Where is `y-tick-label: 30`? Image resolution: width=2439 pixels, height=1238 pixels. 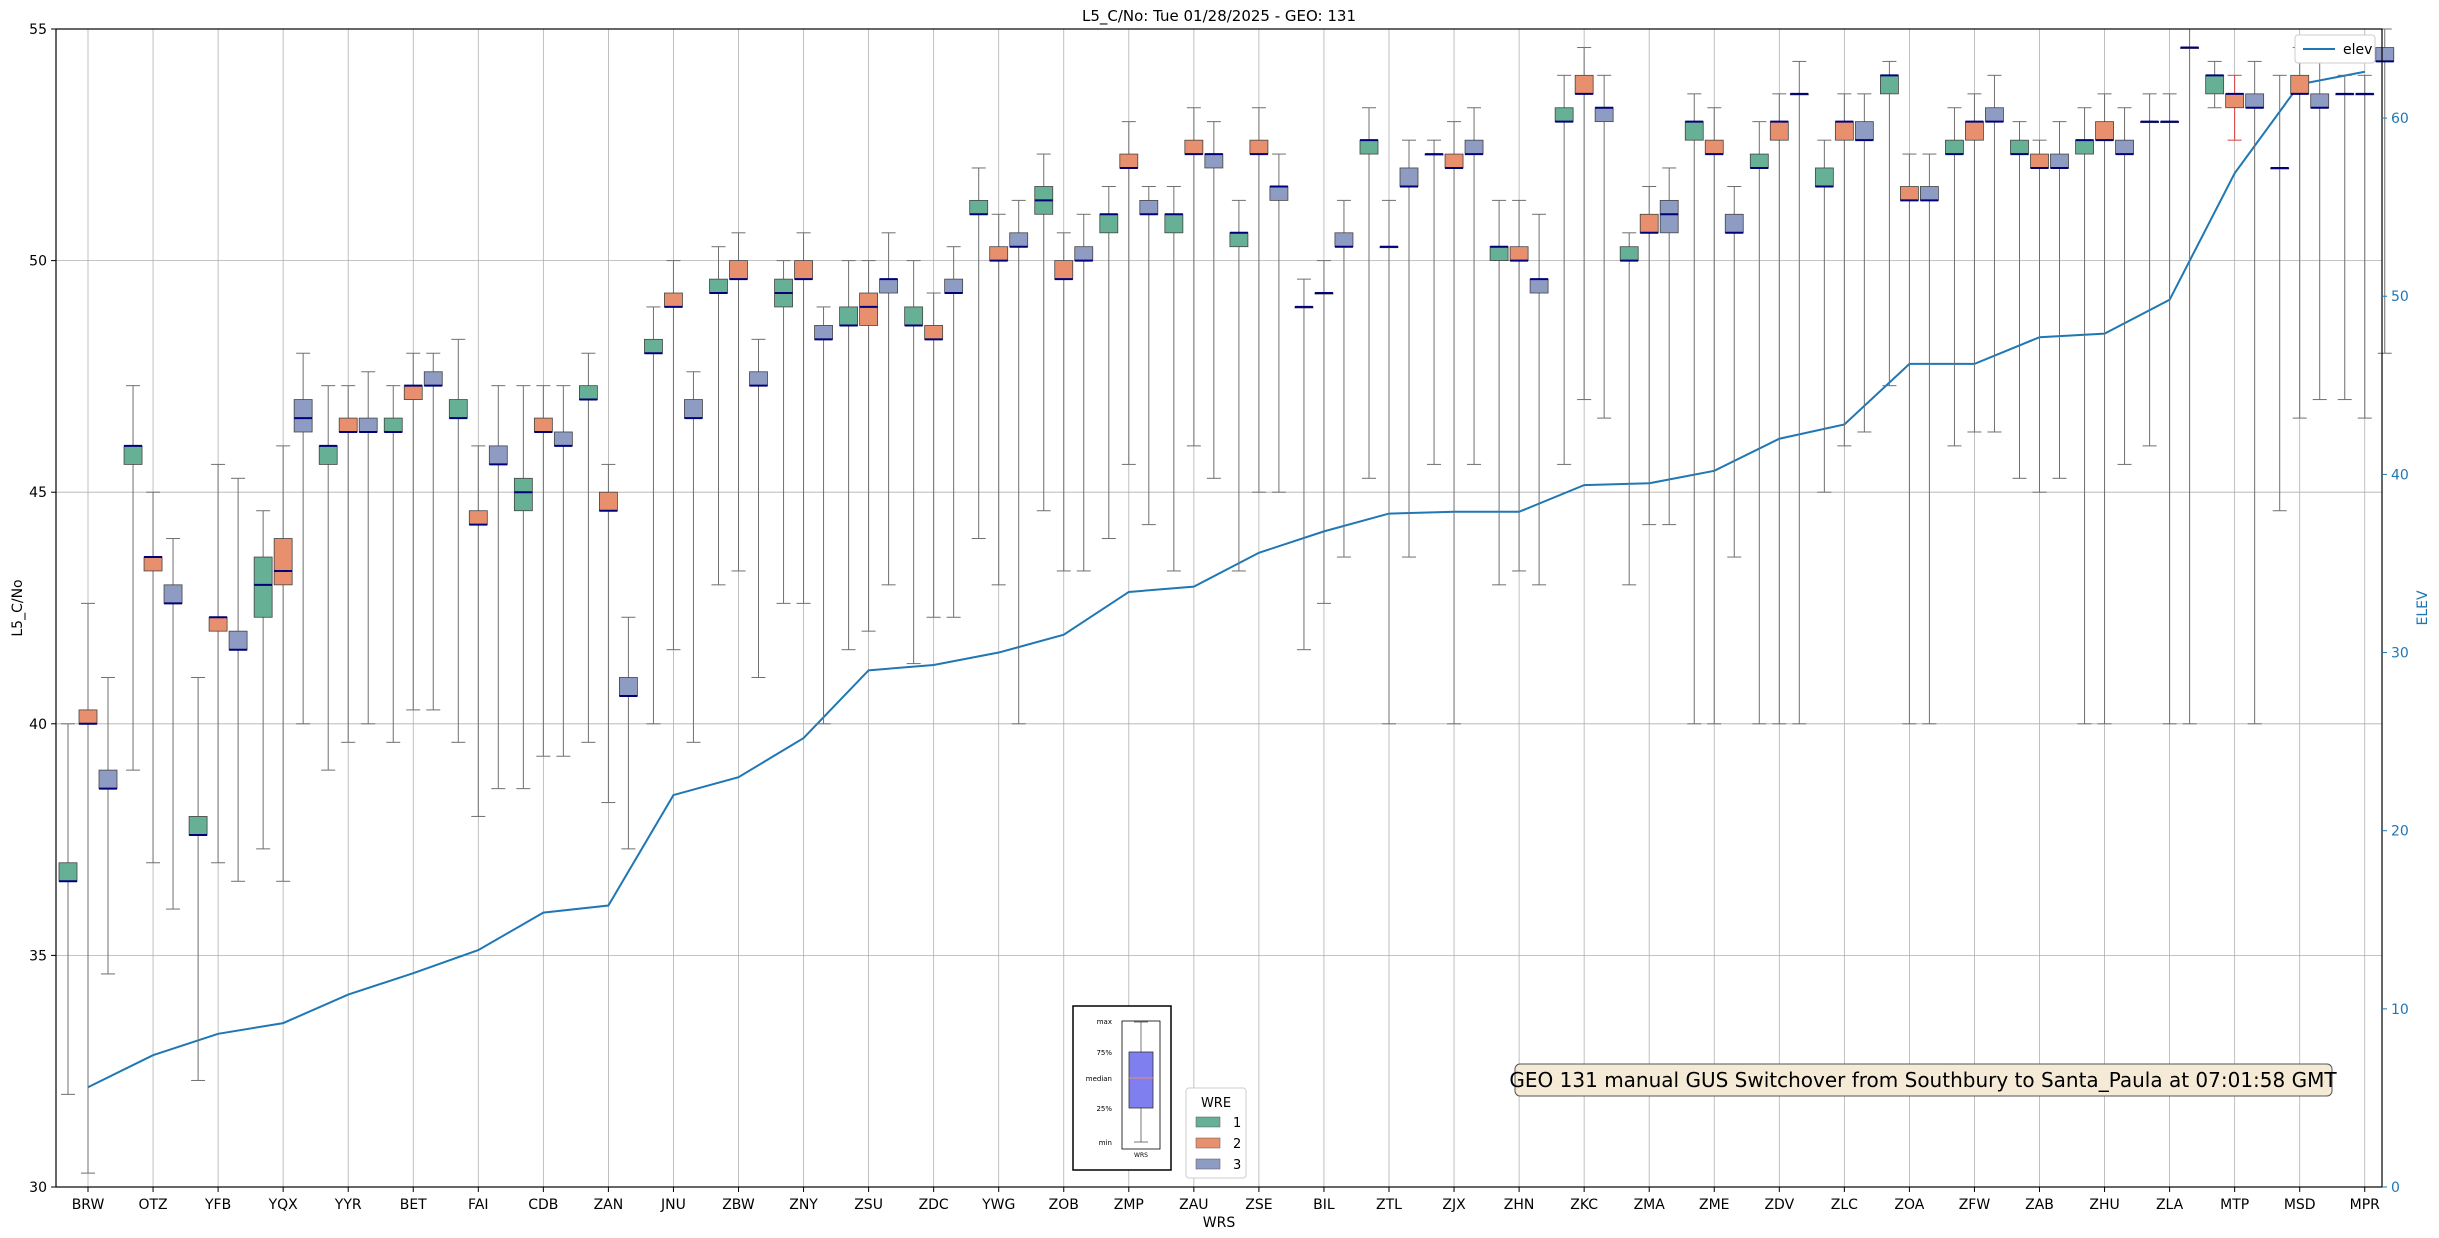 y-tick-label: 30 is located at coordinates (38, 1188).